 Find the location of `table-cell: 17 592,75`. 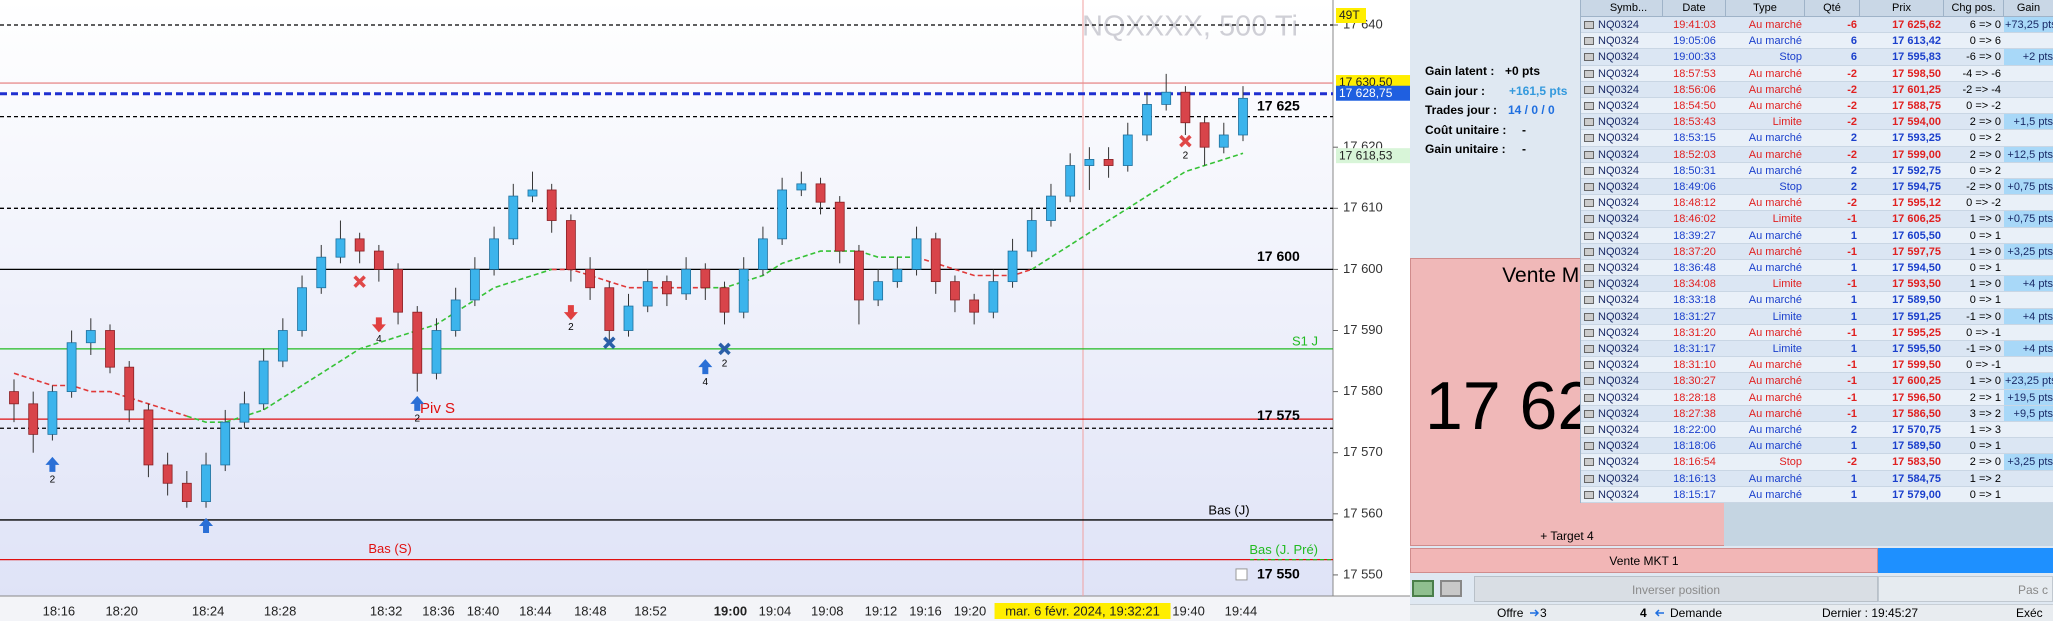

table-cell: 17 592,75 is located at coordinates (1916, 170).